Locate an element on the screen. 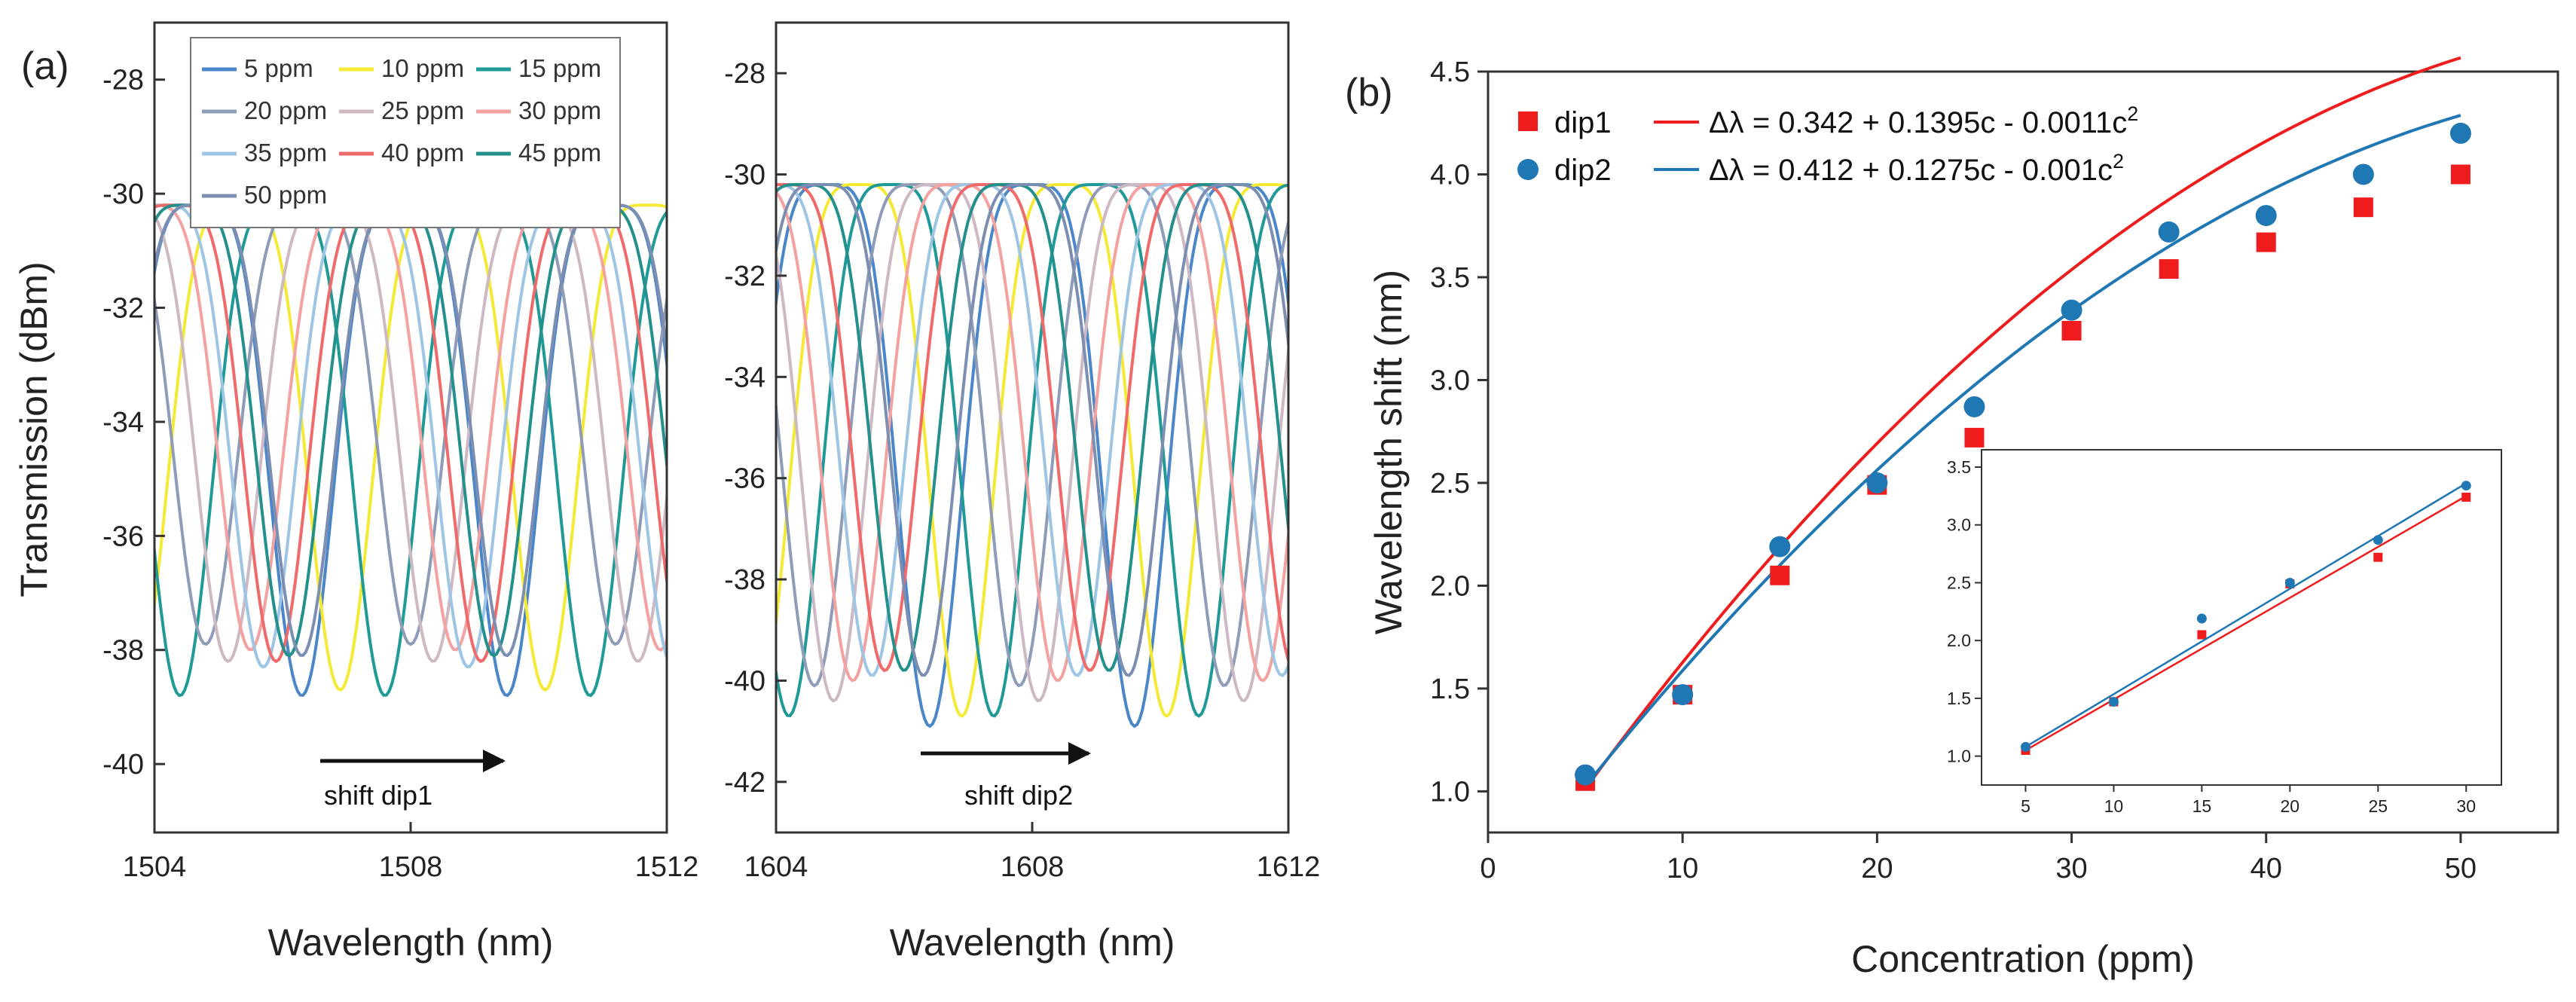  spectrum-a2-20-ppm is located at coordinates (1032, 435).